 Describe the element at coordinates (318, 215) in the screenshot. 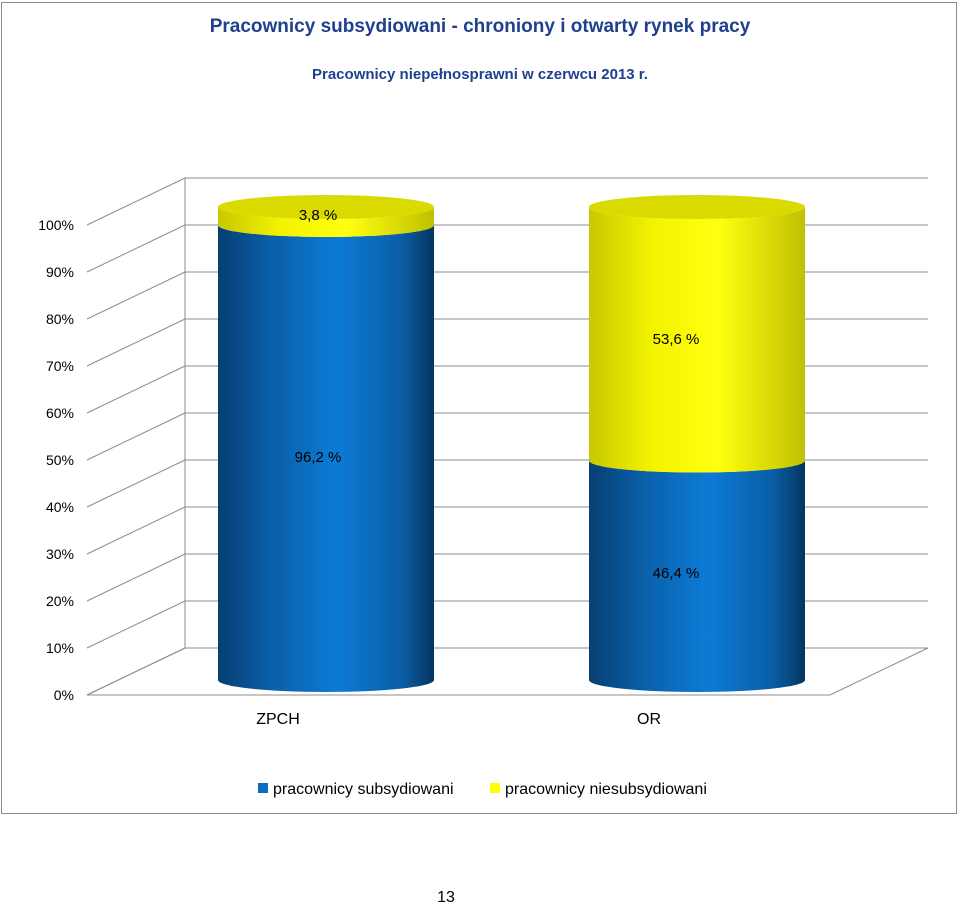

I see `data-label: 3,8 %` at that location.